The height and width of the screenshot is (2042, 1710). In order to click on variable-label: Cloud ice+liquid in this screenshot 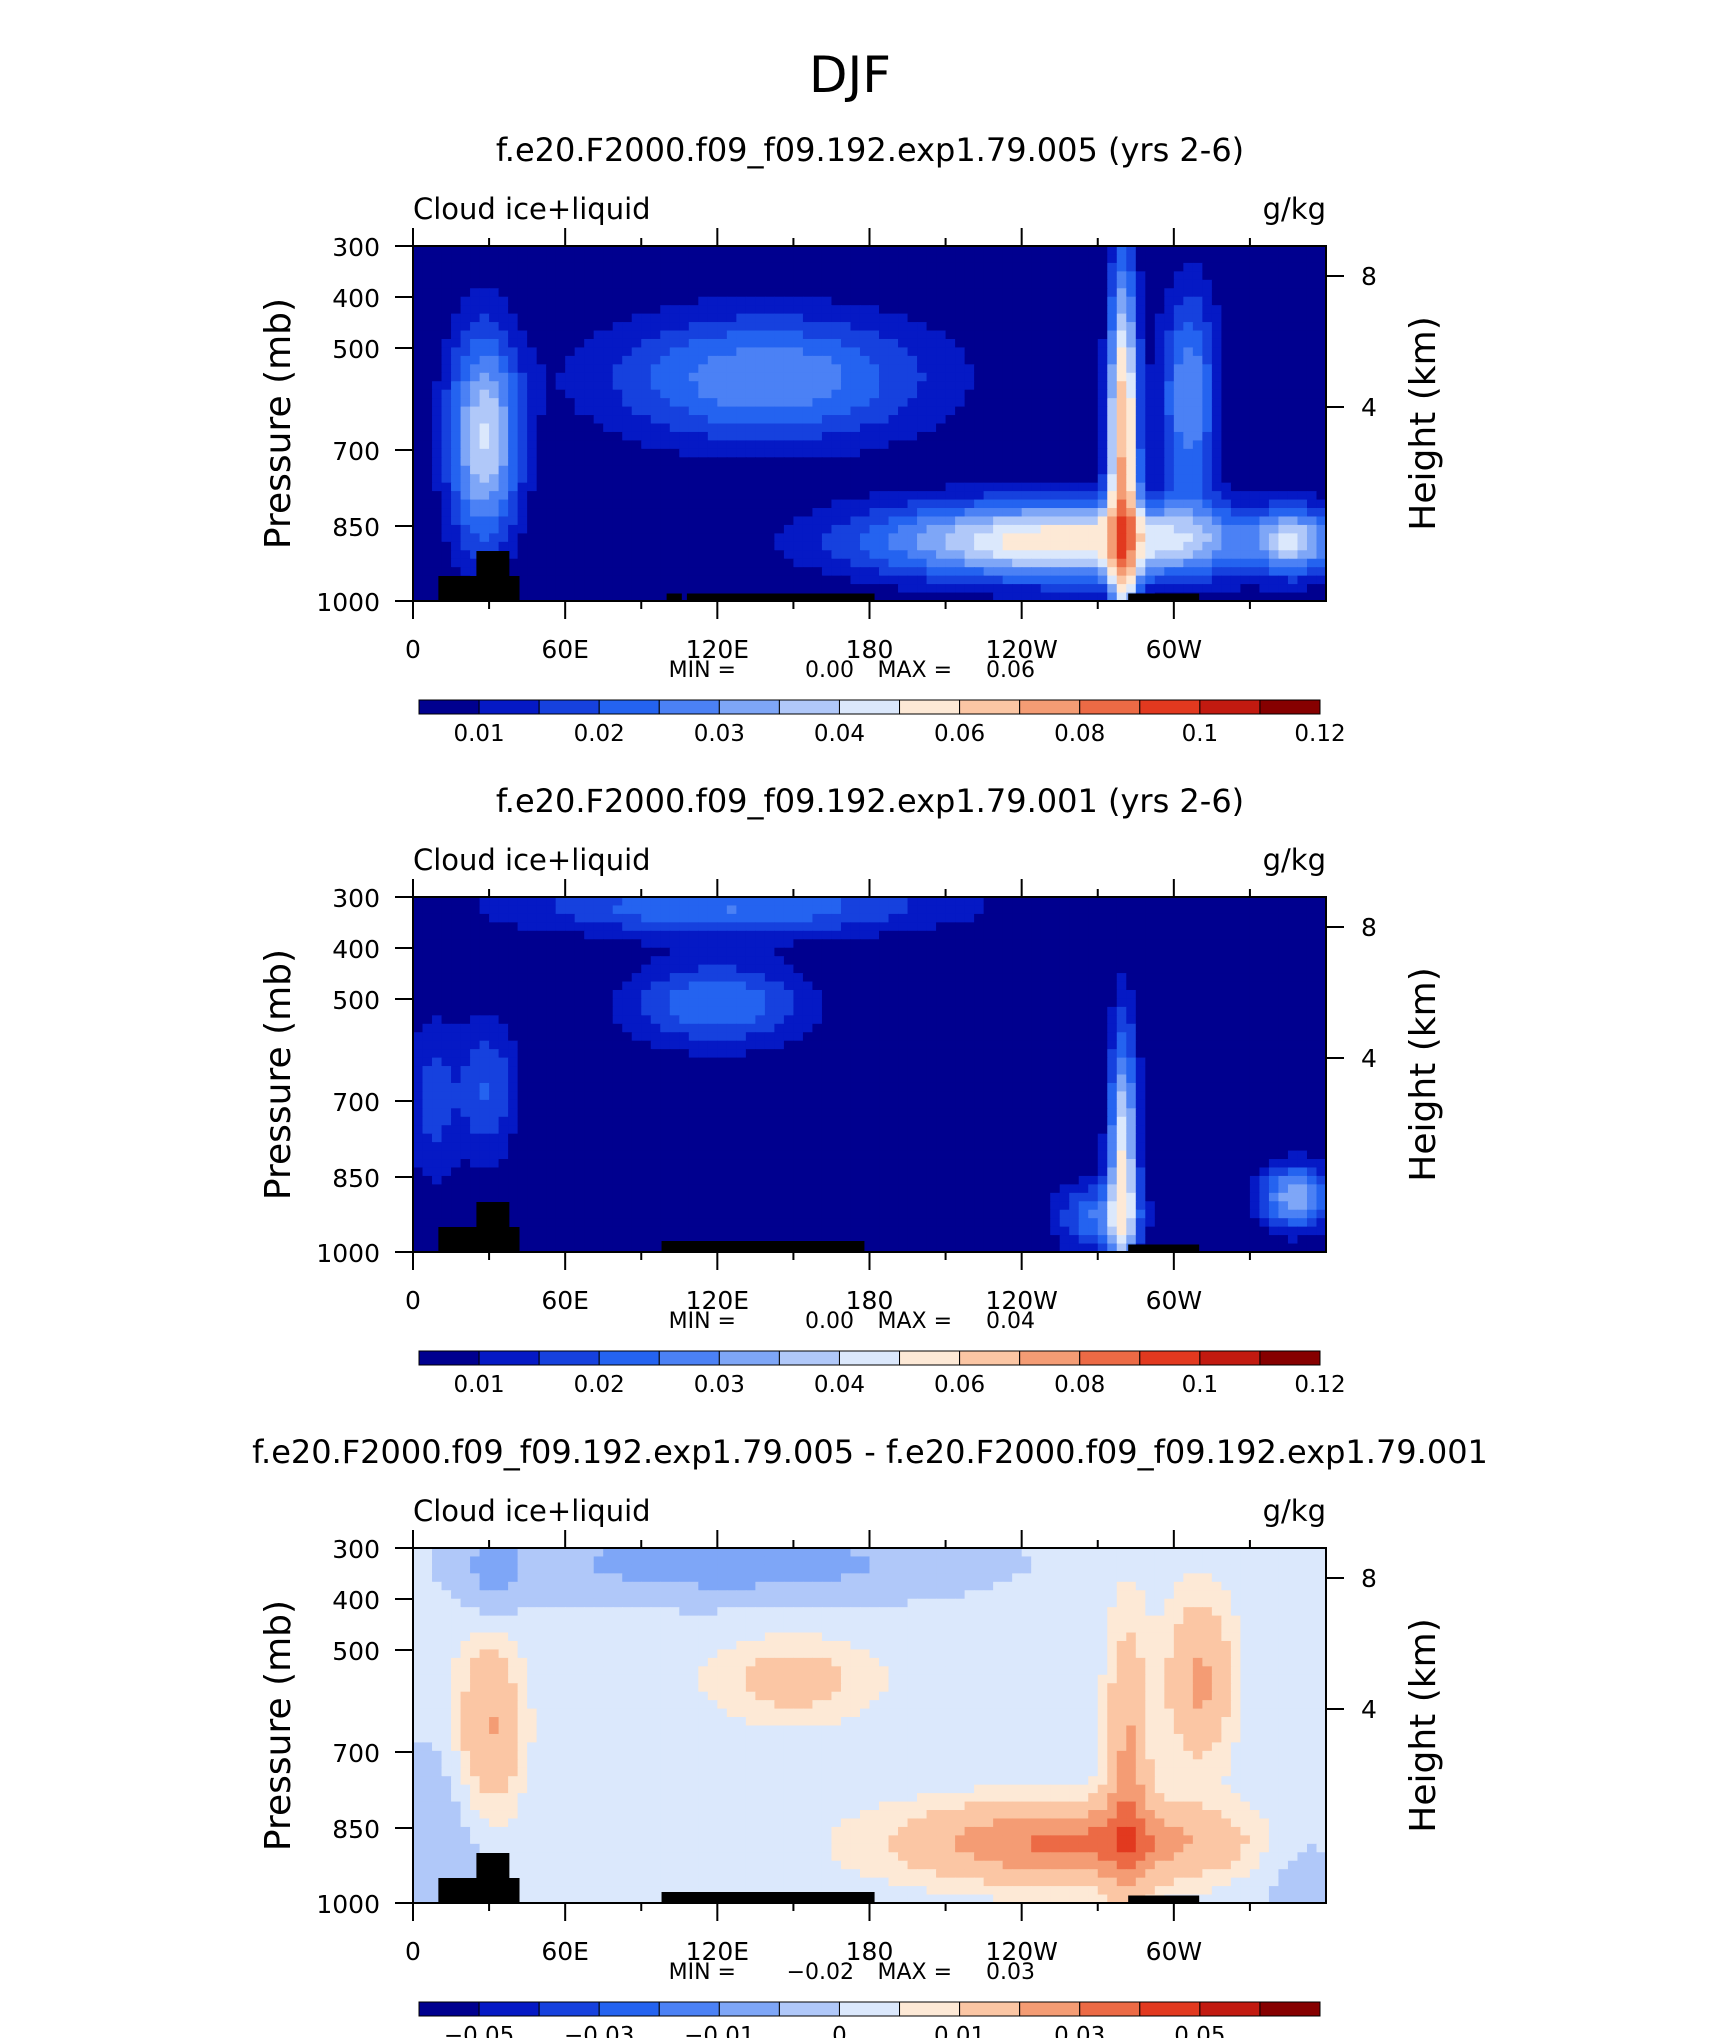, I will do `click(532, 860)`.